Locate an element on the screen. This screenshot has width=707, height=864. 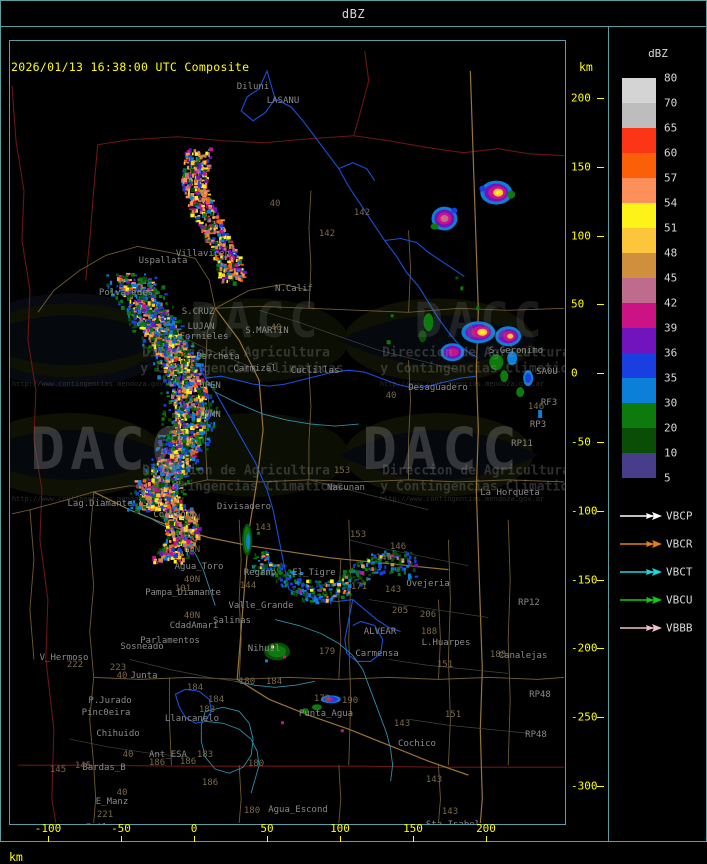
x-axis-tick-label: -50 is located at coordinates (121, 828).